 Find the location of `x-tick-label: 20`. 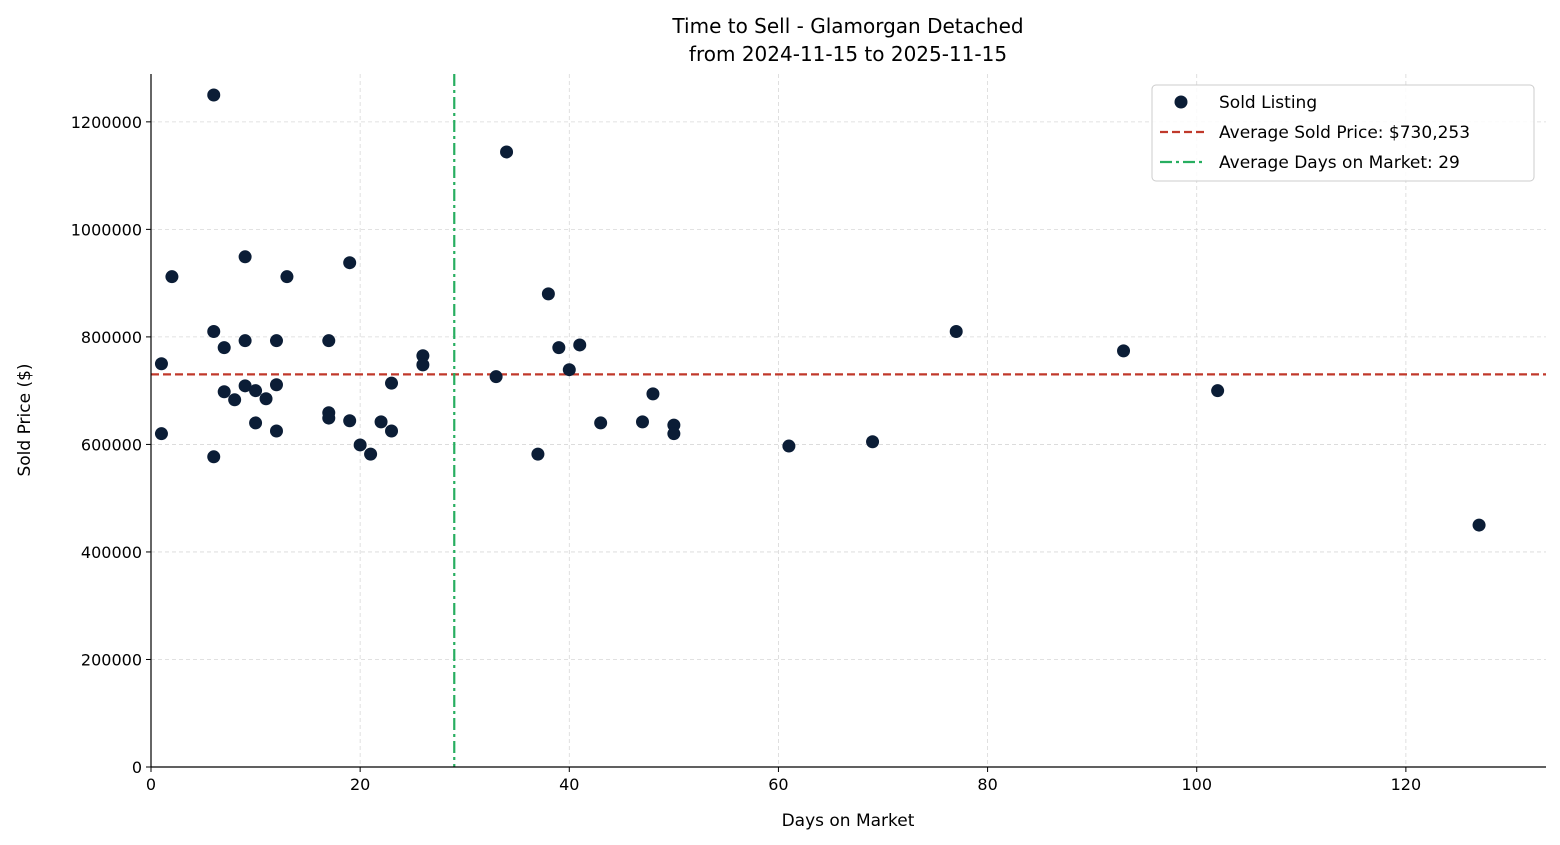

x-tick-label: 20 is located at coordinates (360, 784).